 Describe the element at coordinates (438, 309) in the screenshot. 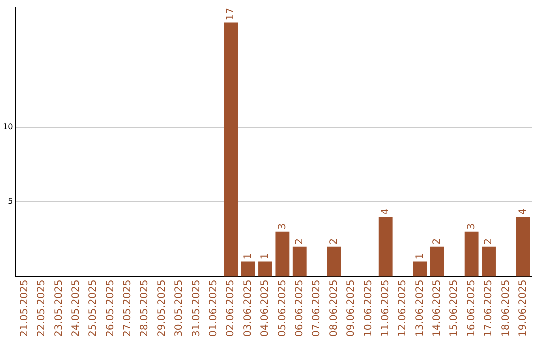

I see `x-tick-label: 14.06.2025` at that location.